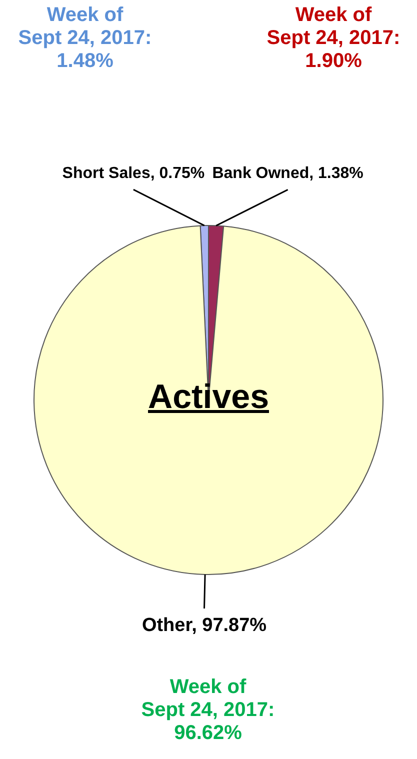  I want to click on text: Week of Sept 24, 2017: 1.48%, so click(85, 38).